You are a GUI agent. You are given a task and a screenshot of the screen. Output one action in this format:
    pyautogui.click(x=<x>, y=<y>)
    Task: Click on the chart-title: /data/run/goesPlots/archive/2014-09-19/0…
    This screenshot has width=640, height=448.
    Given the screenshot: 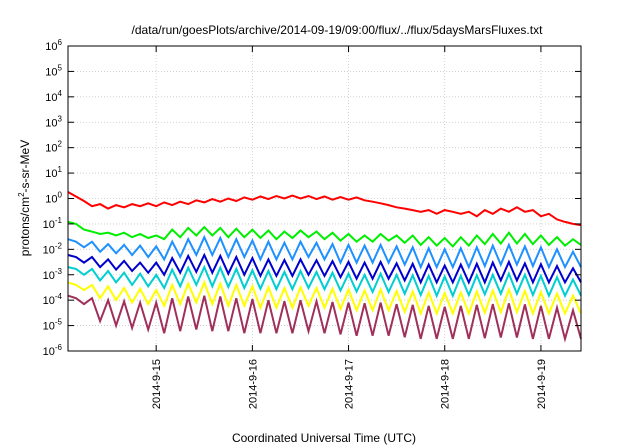 What is the action you would take?
    pyautogui.click(x=338, y=30)
    